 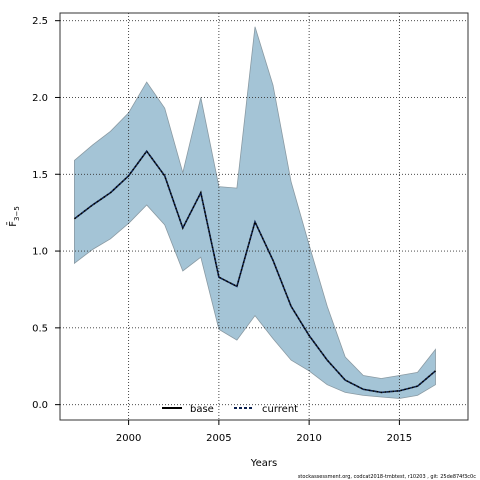 What do you see at coordinates (46, 213) in the screenshot?
I see `y-axis: 0.0 0.5 1.0 1.5 2.0 2.5` at bounding box center [46, 213].